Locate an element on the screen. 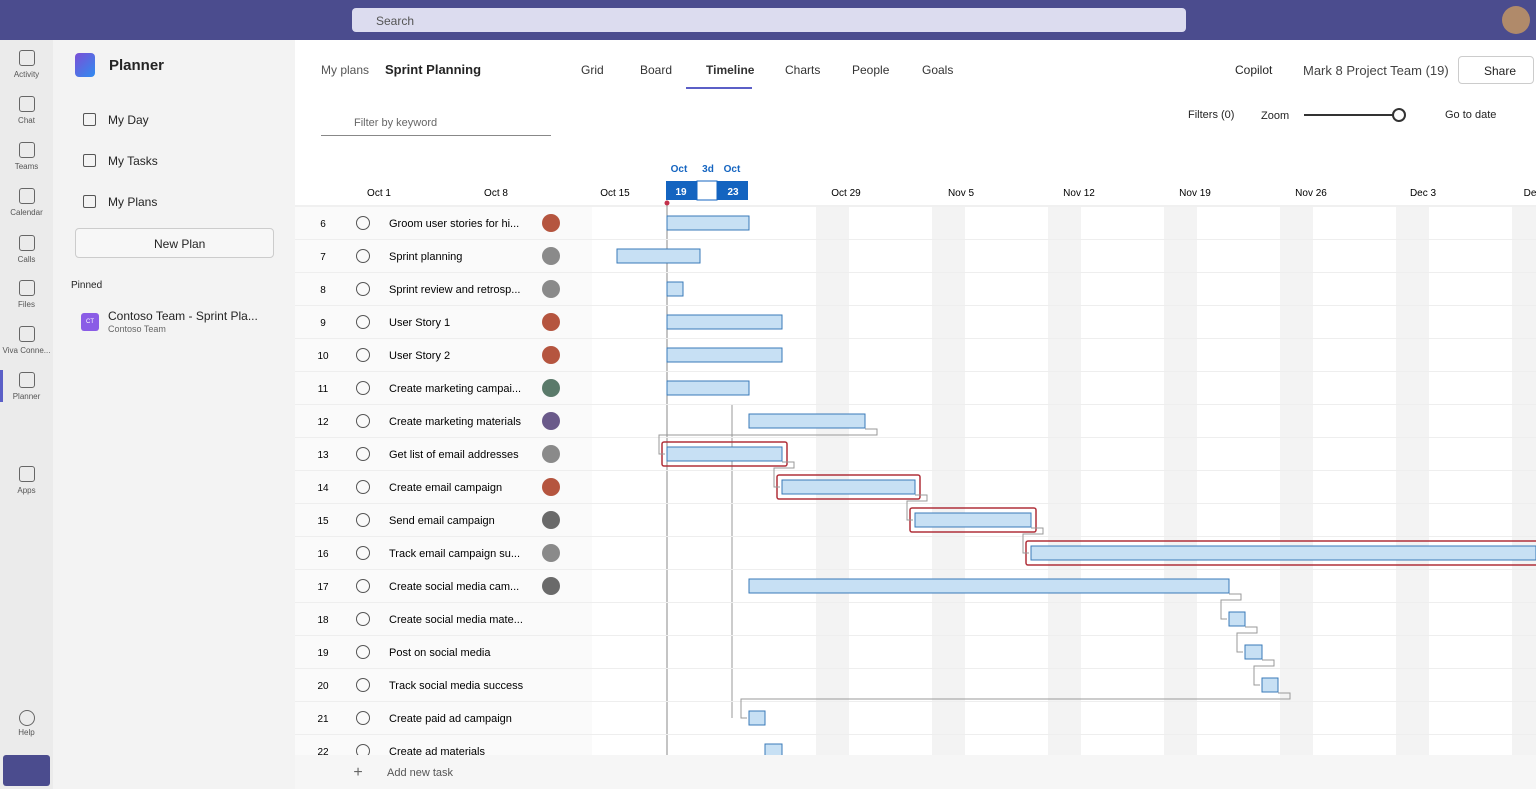 The width and height of the screenshot is (1536, 789). view-tab: People is located at coordinates (871, 70).